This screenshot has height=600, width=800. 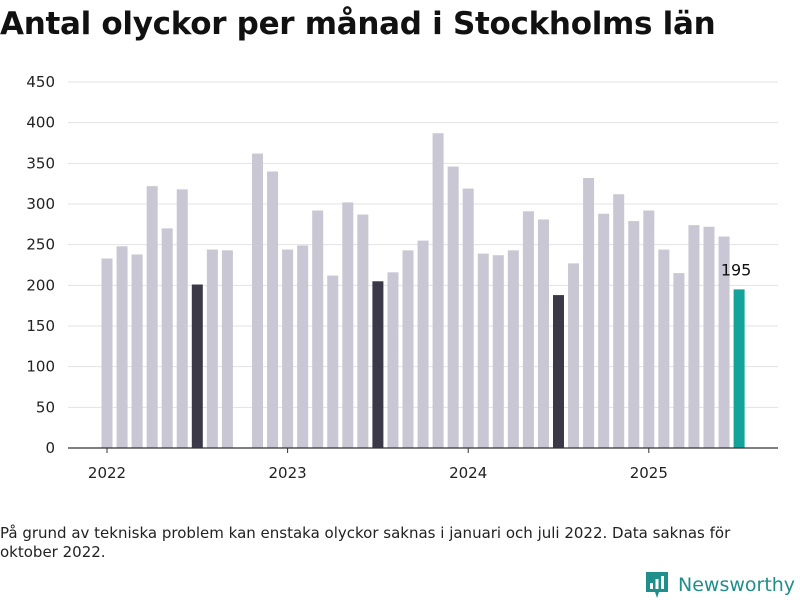 What do you see at coordinates (40, 82) in the screenshot?
I see `y-tick-label: 450` at bounding box center [40, 82].